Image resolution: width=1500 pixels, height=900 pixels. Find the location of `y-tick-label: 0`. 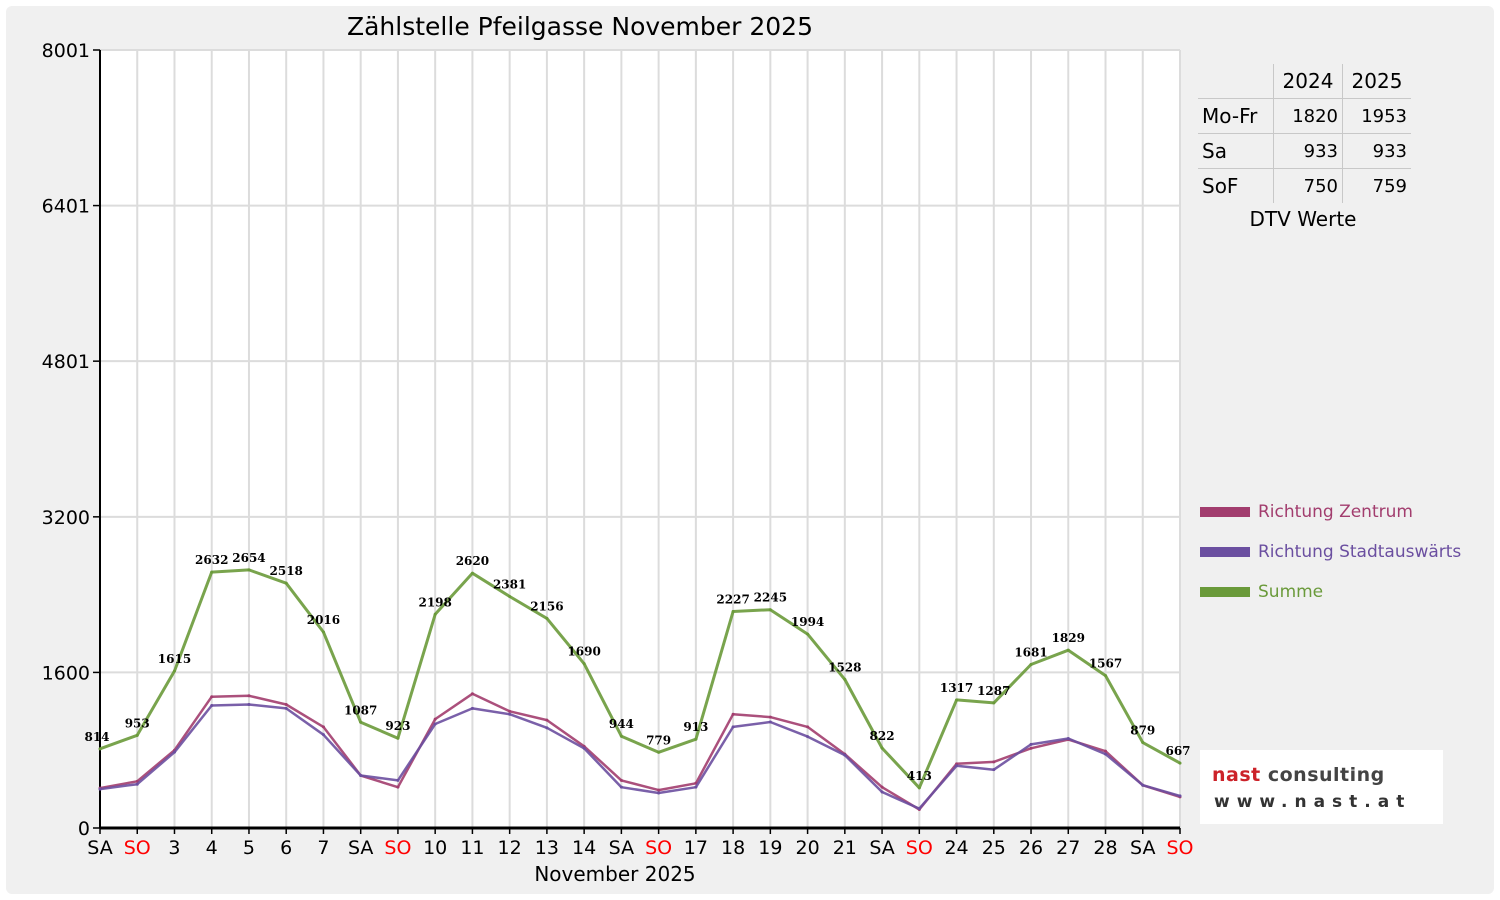

y-tick-label: 0 is located at coordinates (84, 829).